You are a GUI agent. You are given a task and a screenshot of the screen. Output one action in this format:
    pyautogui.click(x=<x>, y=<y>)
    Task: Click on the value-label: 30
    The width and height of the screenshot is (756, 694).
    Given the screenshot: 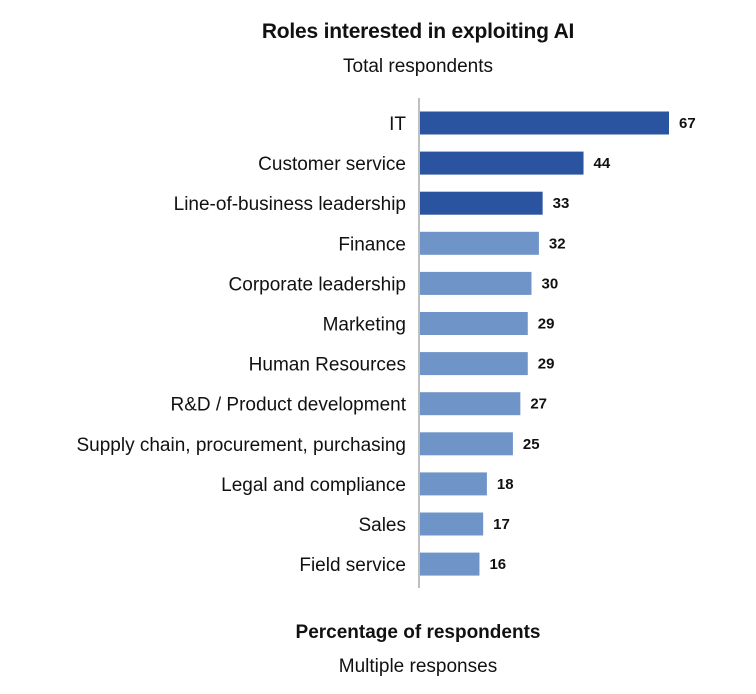 What is the action you would take?
    pyautogui.click(x=549, y=283)
    